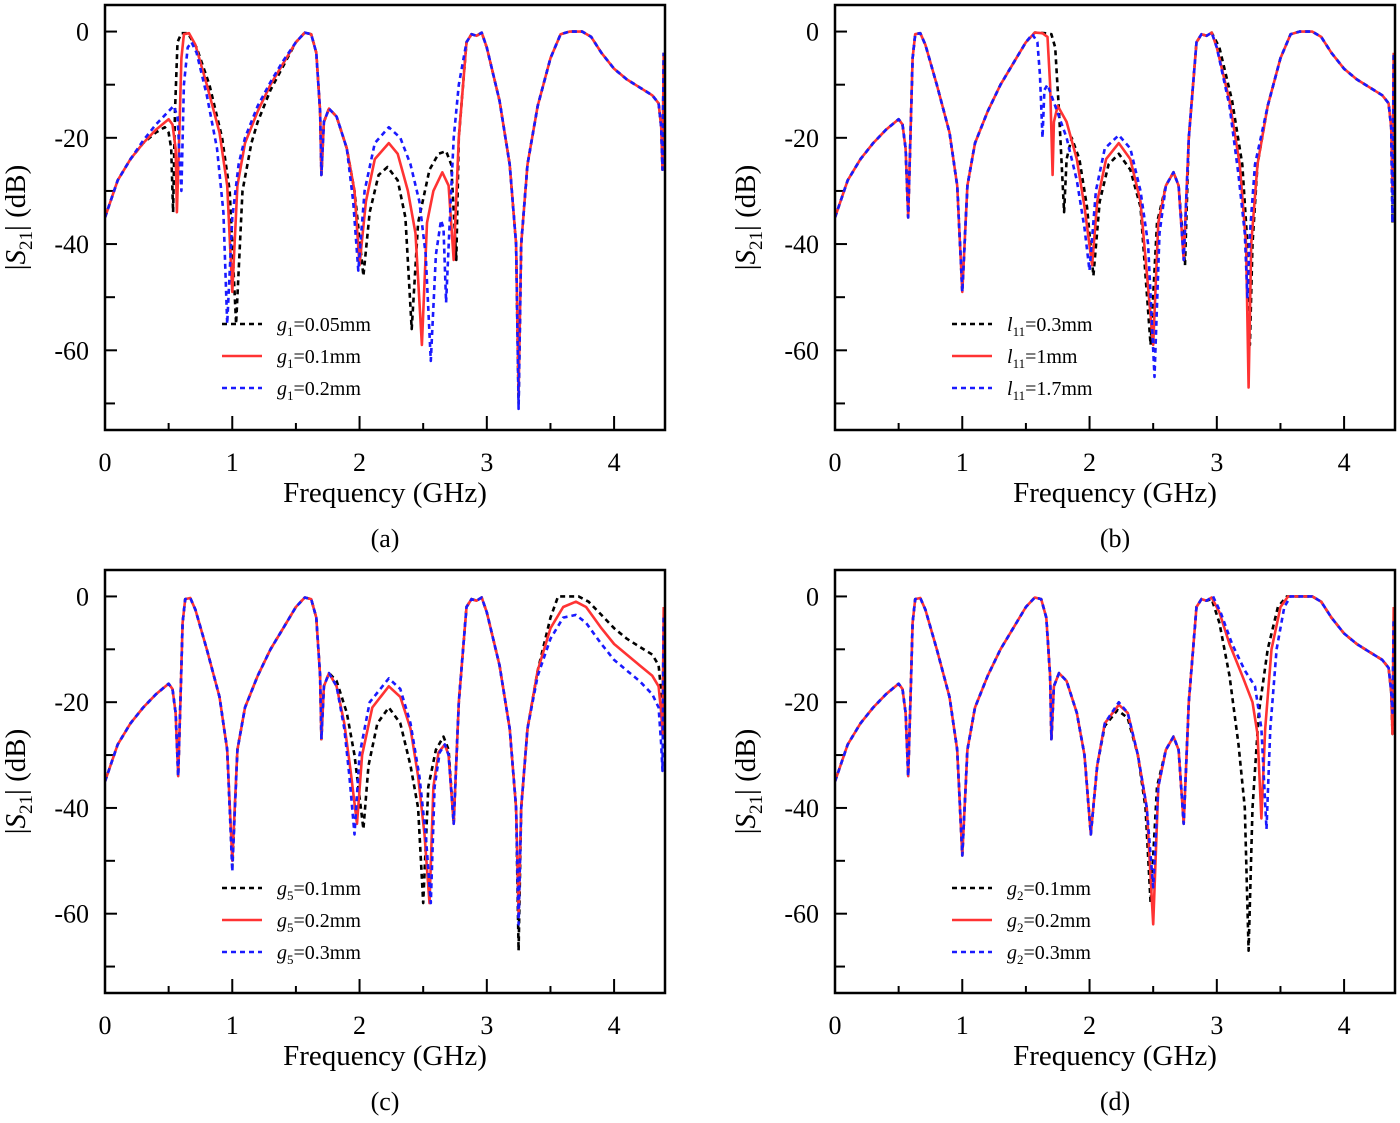 The height and width of the screenshot is (1123, 1400). What do you see at coordinates (1049, 954) in the screenshot?
I see `legend-label: g2=0.3mm` at bounding box center [1049, 954].